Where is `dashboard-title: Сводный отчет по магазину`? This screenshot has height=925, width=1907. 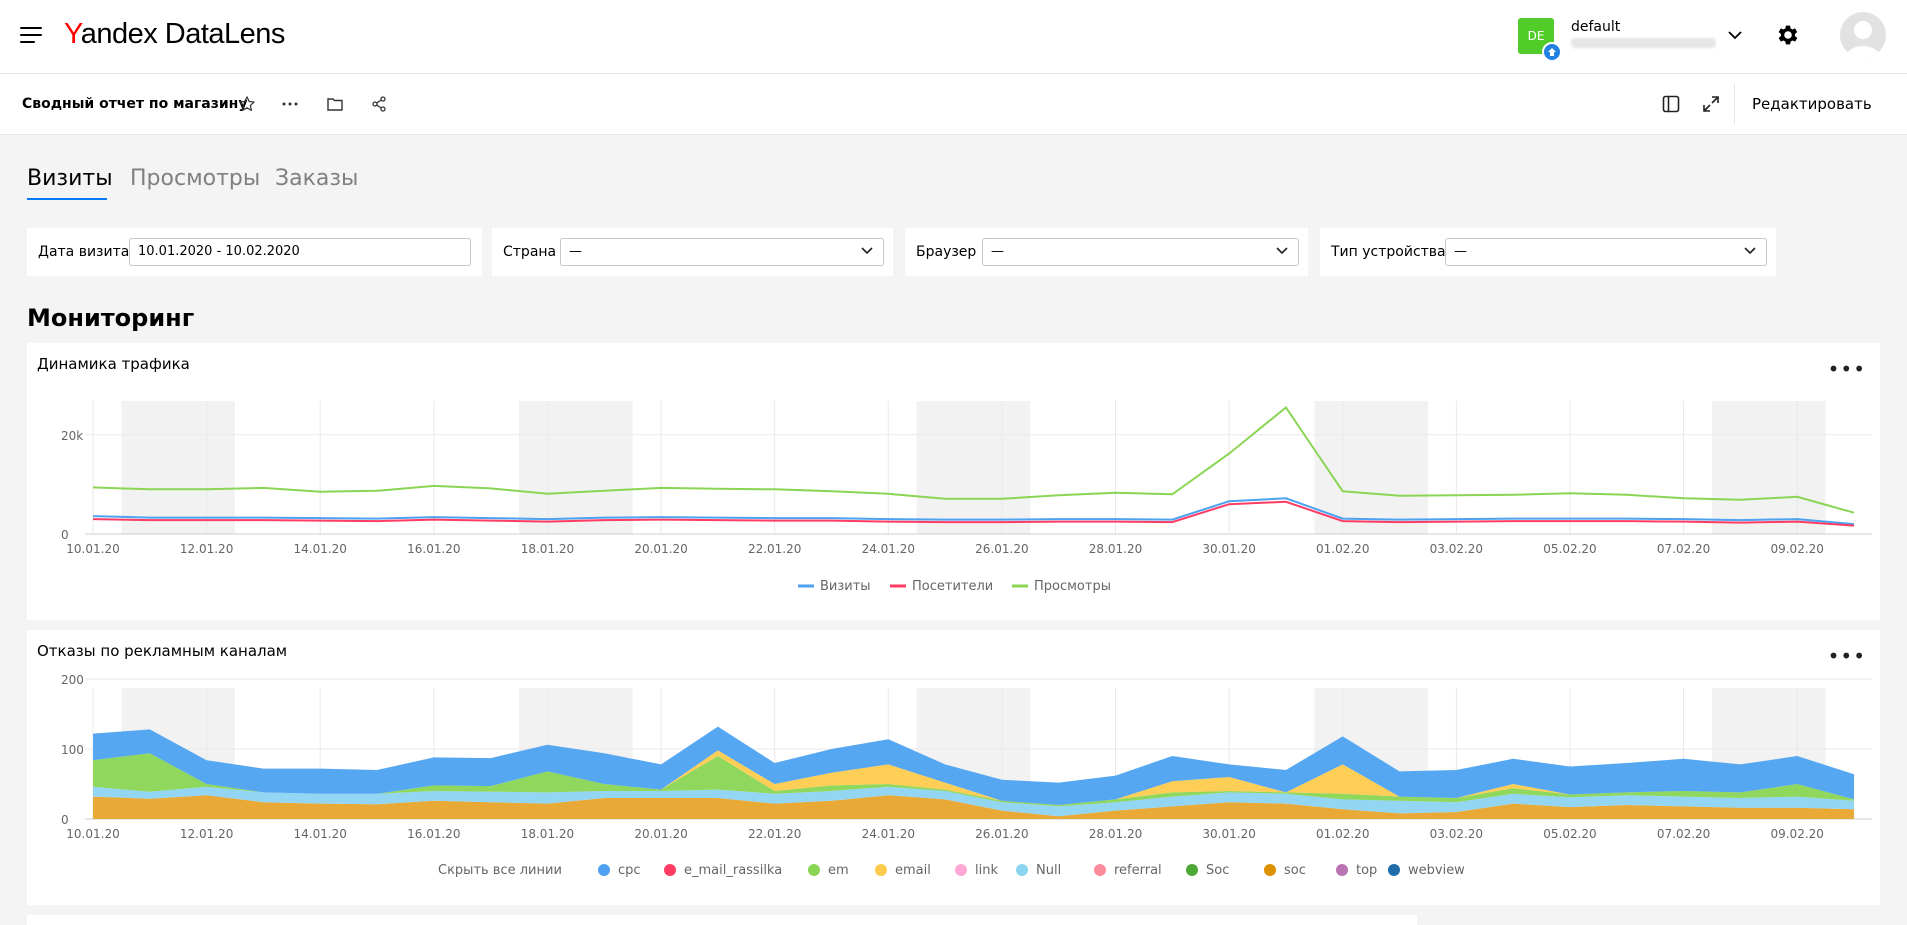
dashboard-title: Сводный отчет по магазину is located at coordinates (135, 104).